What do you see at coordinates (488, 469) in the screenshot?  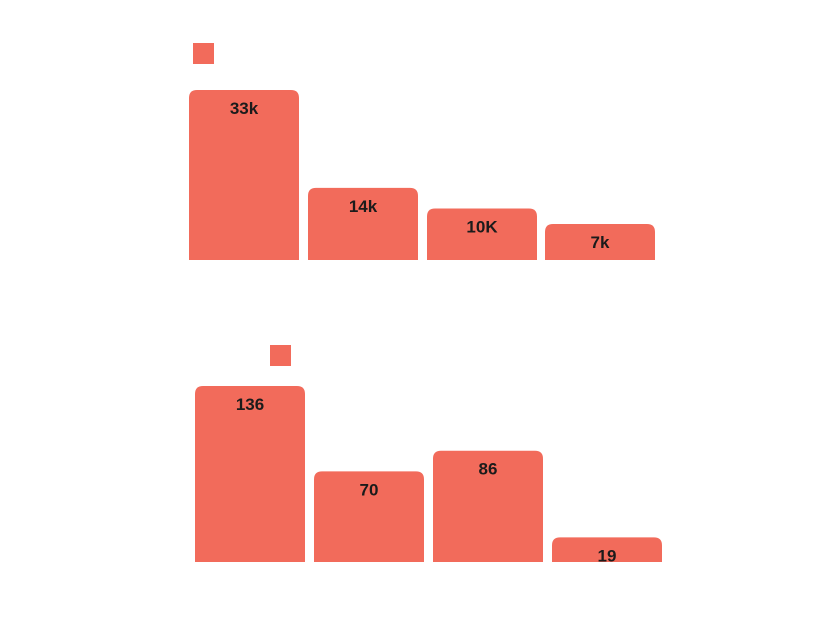 I see `bar-value-label-3: 86` at bounding box center [488, 469].